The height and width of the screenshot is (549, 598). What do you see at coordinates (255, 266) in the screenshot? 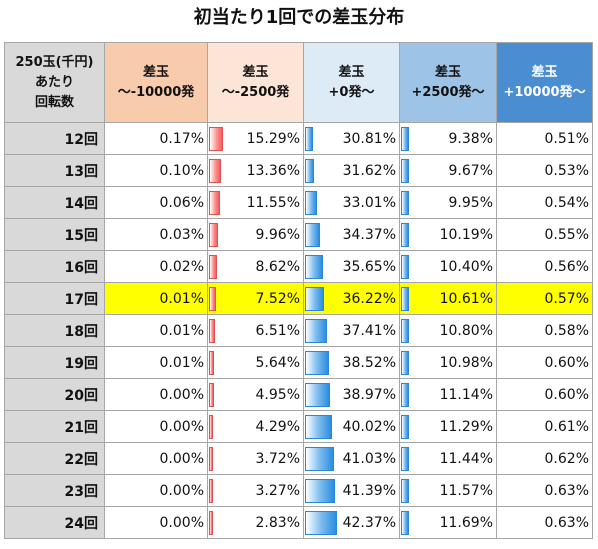
I see `cell-minus2500: 8.62%` at bounding box center [255, 266].